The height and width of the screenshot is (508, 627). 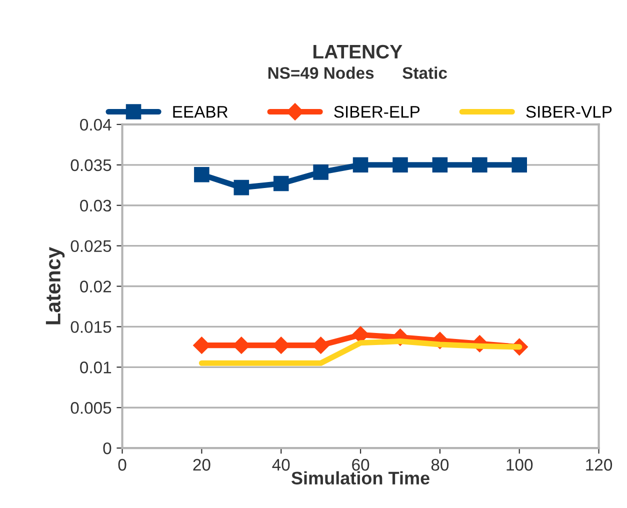 I want to click on y-tick-label: 0.015, so click(x=91, y=327).